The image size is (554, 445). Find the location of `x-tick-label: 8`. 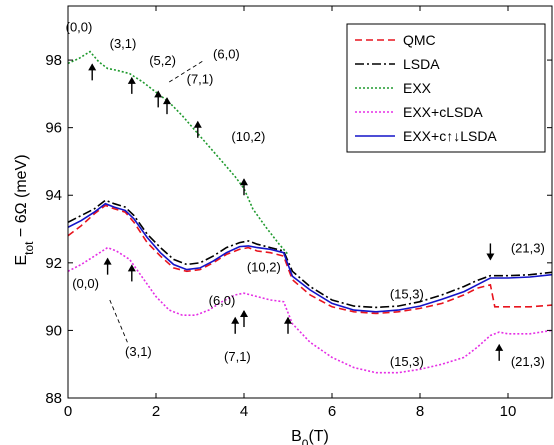

x-tick-label: 8 is located at coordinates (420, 411).